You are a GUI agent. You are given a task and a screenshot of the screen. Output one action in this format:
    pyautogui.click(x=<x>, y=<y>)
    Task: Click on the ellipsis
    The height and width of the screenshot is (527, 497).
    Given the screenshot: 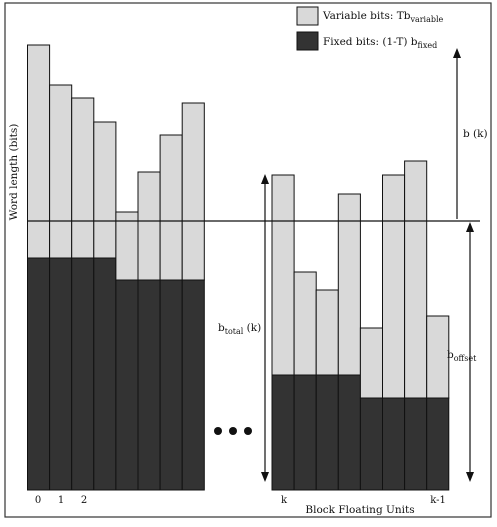 What is the action you would take?
    pyautogui.click(x=233, y=431)
    